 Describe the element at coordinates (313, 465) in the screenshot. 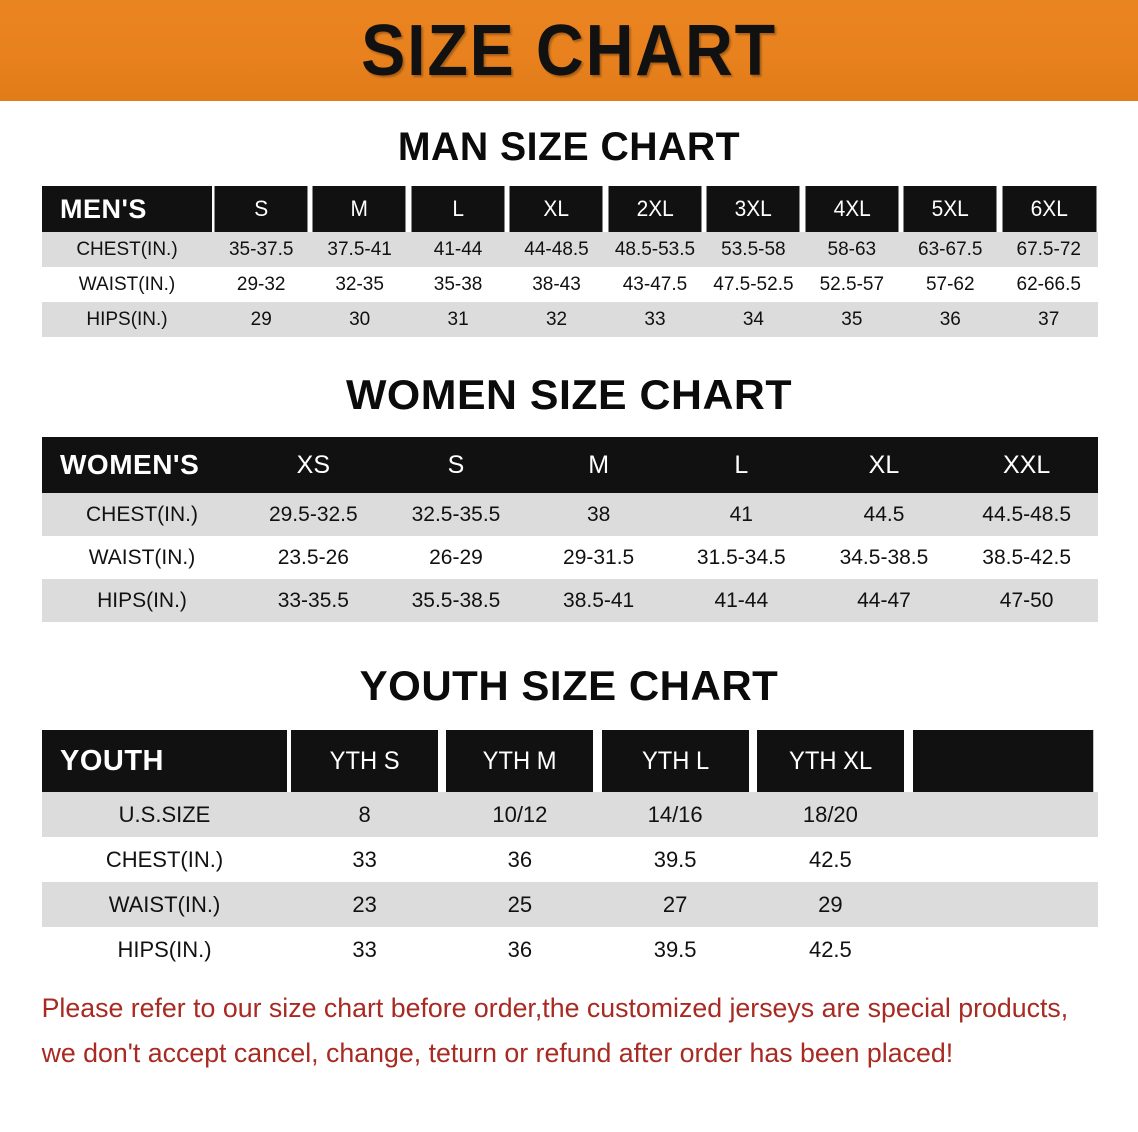

I see `women-header-col-xs: XS` at that location.